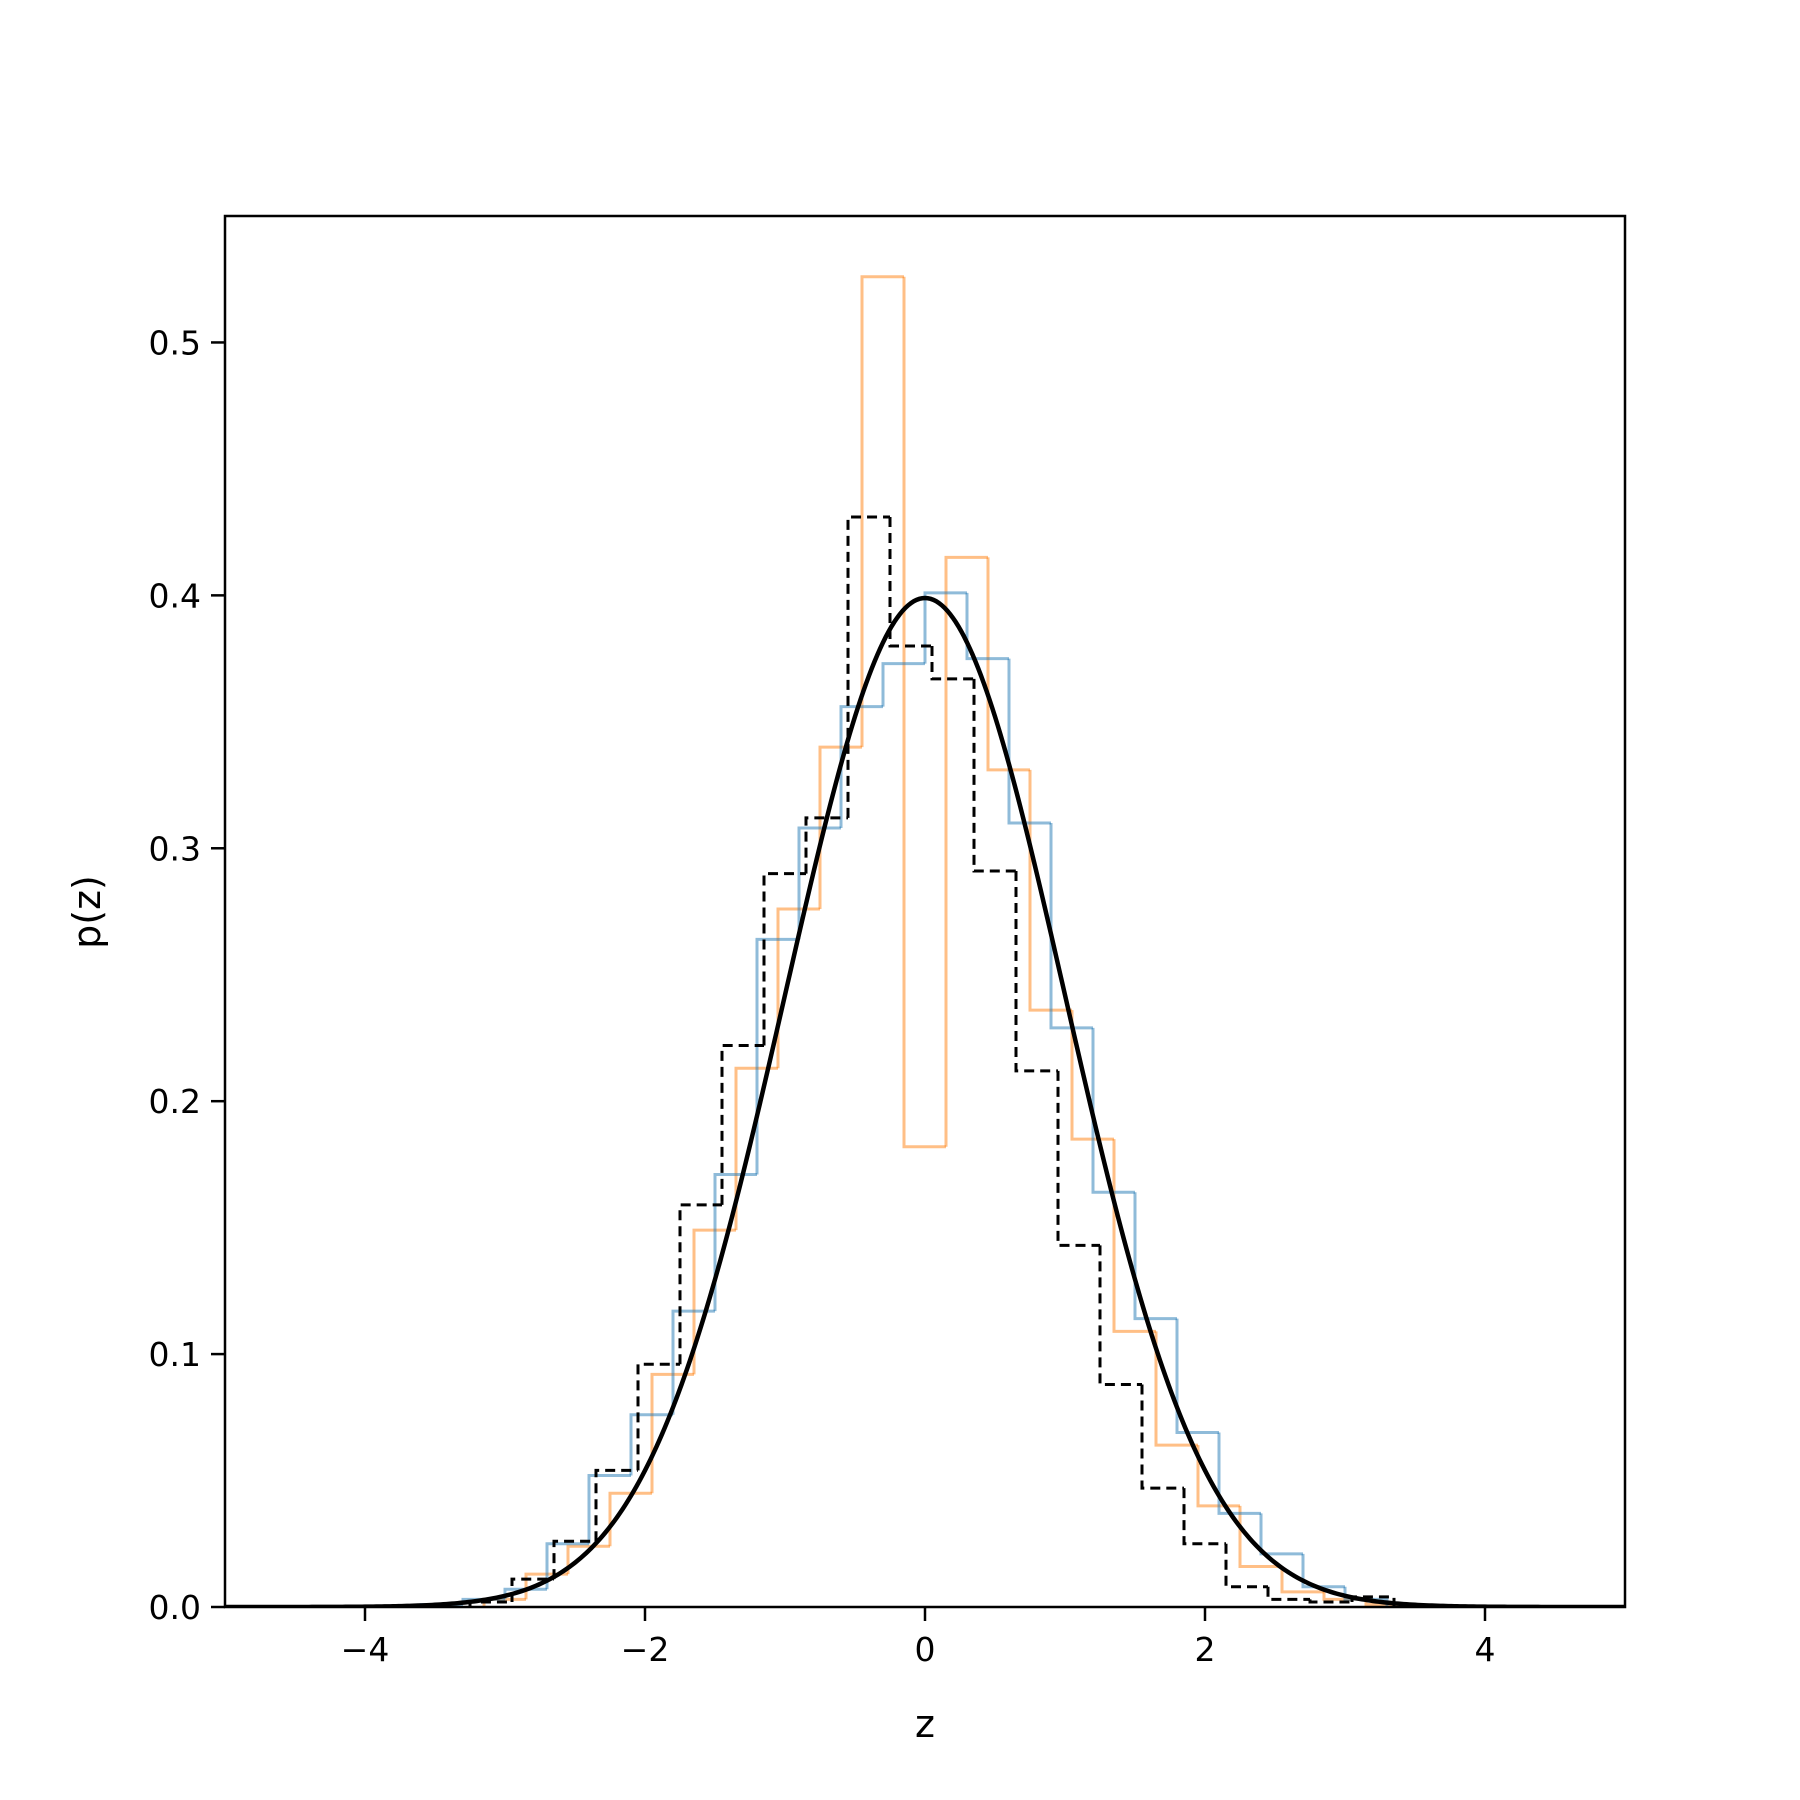 This screenshot has height=1800, width=1800. What do you see at coordinates (175, 342) in the screenshot?
I see `y-tick-label: 0.5` at bounding box center [175, 342].